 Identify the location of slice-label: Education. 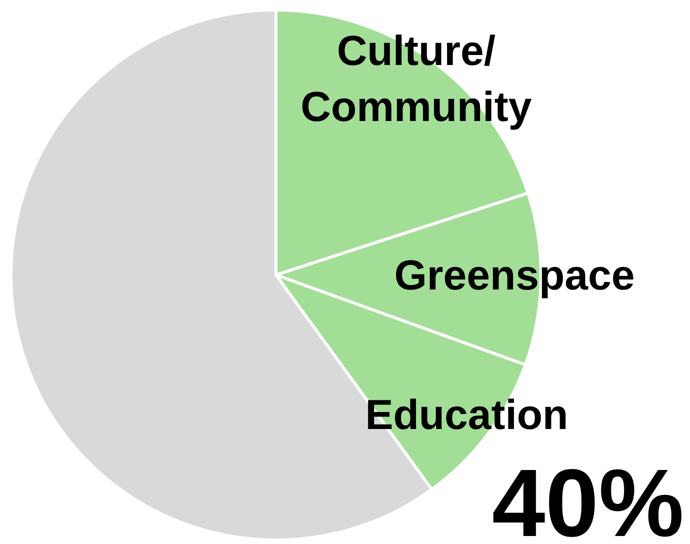
(466, 414).